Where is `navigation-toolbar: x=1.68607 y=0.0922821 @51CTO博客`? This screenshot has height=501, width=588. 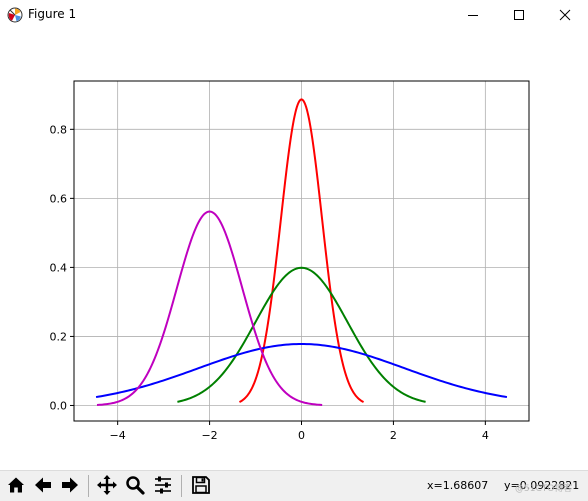 navigation-toolbar: x=1.68607 y=0.0922821 @51CTO博客 is located at coordinates (294, 485).